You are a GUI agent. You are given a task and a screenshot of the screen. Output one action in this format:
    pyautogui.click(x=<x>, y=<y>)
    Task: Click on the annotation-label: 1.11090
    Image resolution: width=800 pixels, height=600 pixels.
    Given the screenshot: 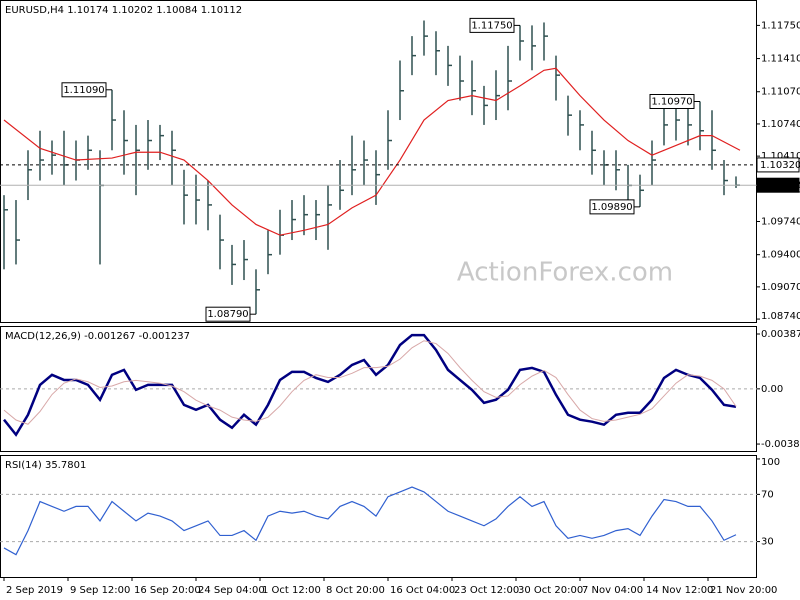 What is the action you would take?
    pyautogui.click(x=83, y=90)
    